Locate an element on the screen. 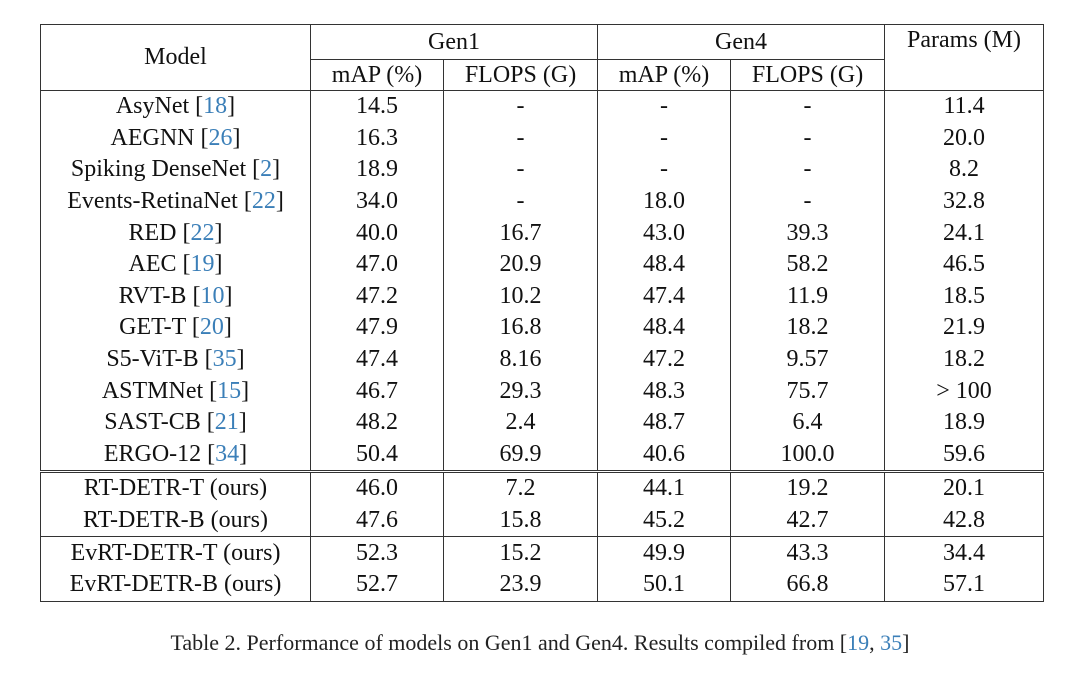  model-name: ASTMNet is located at coordinates (152, 390).